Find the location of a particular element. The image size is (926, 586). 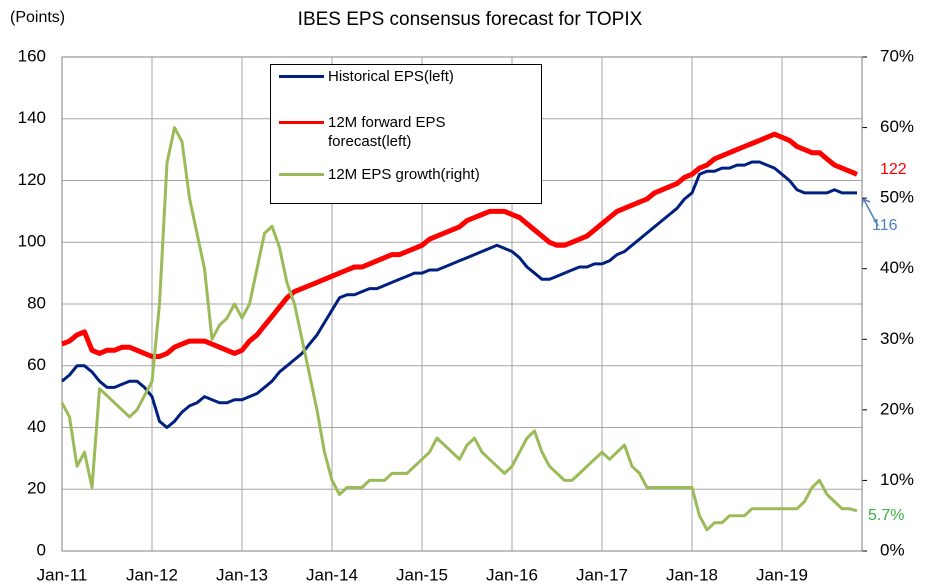

y-tick-label: 60 is located at coordinates (36, 364).